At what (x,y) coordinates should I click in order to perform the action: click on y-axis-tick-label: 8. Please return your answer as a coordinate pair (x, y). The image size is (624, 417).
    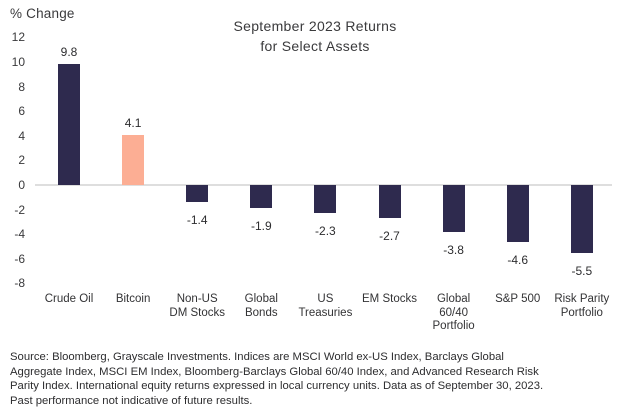
    Looking at the image, I should click on (21, 86).